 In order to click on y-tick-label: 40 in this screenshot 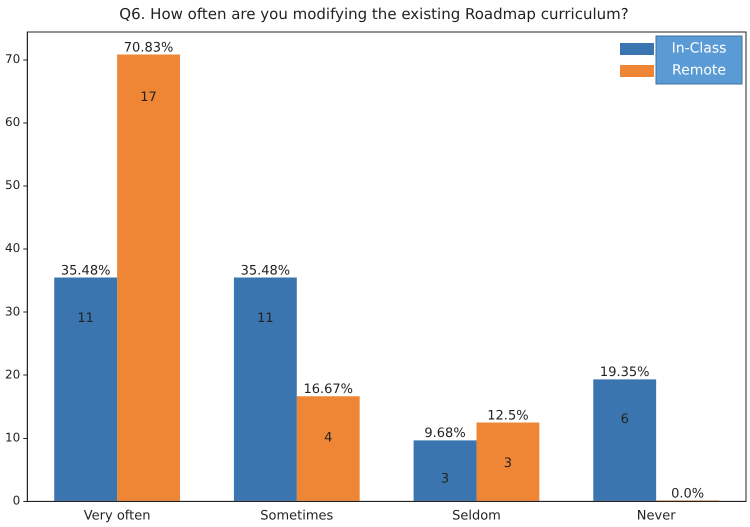, I will do `click(12, 248)`.